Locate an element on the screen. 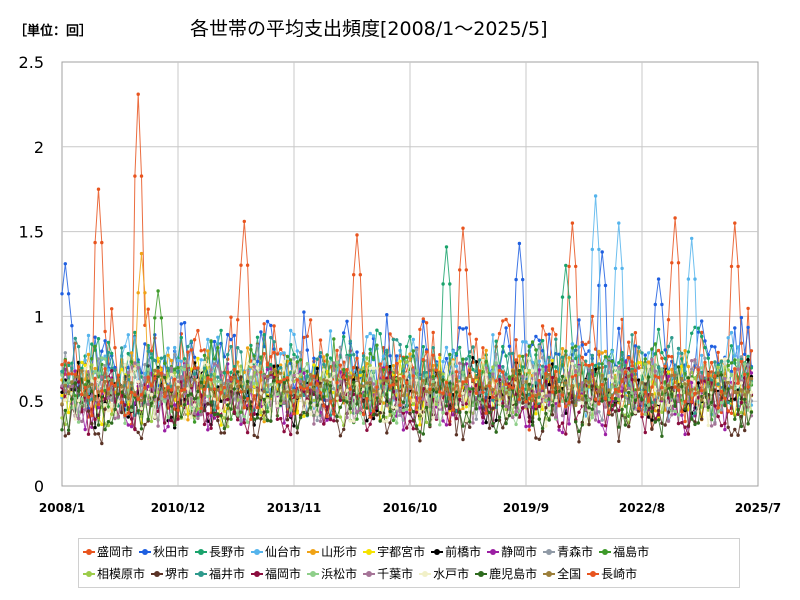 This screenshot has height=600, width=800. legend-item: 秋田市 is located at coordinates (164, 551).